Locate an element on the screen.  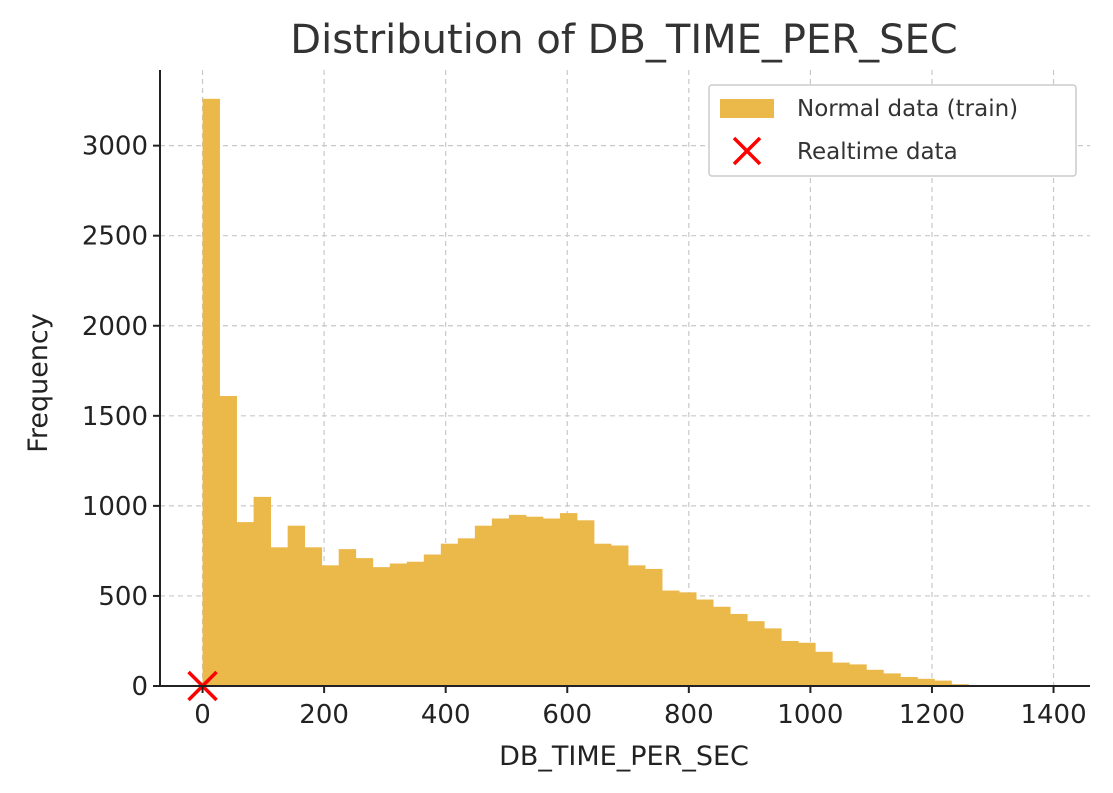
legend-x-icon is located at coordinates (747, 151).